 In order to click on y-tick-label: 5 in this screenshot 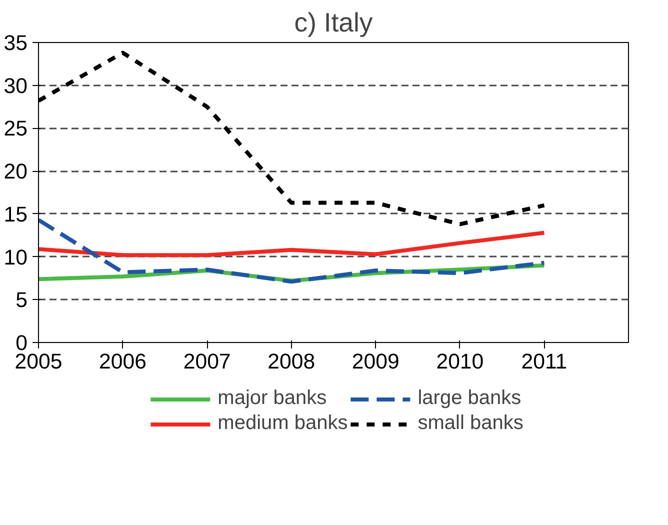, I will do `click(22, 300)`.